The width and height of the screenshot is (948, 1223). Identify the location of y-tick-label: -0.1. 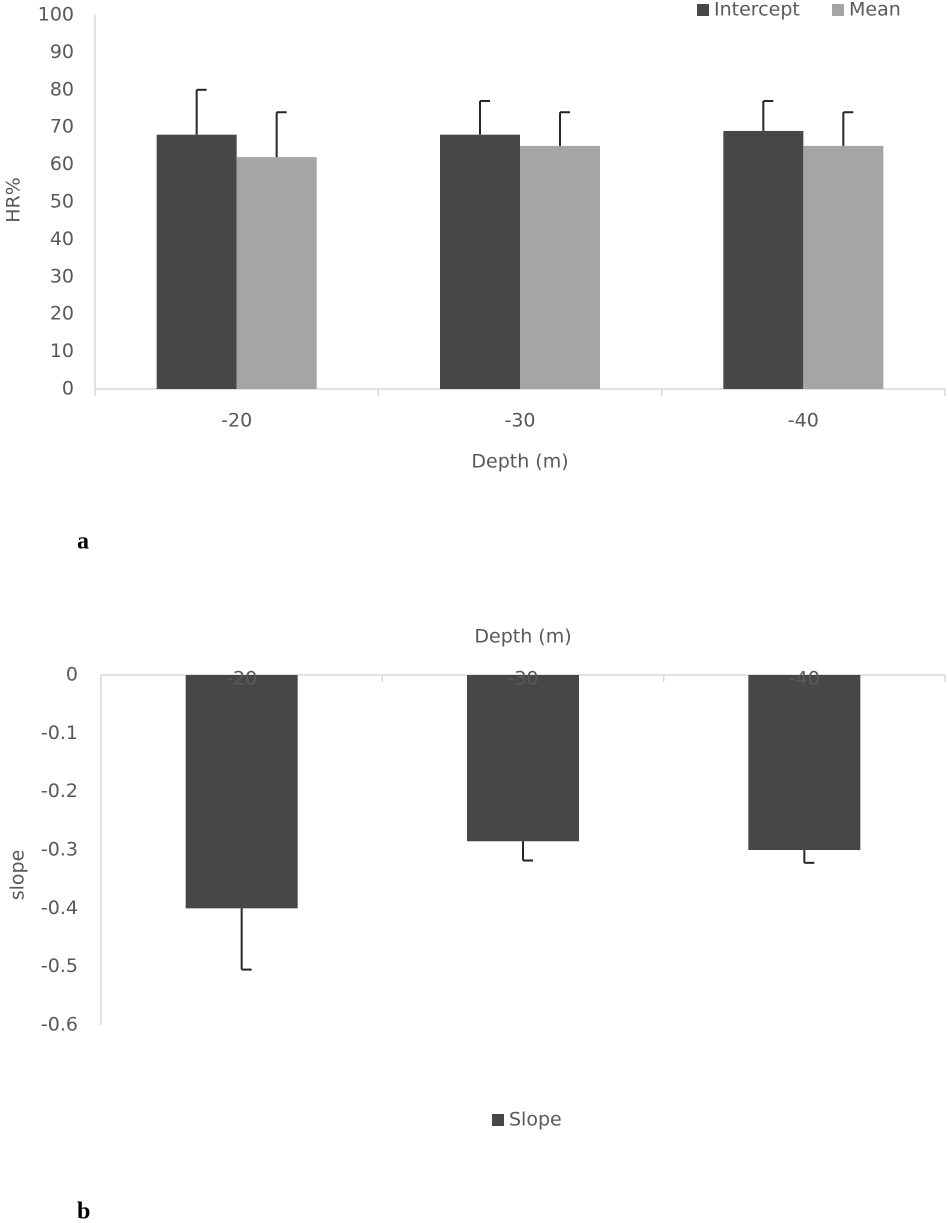
(59, 733).